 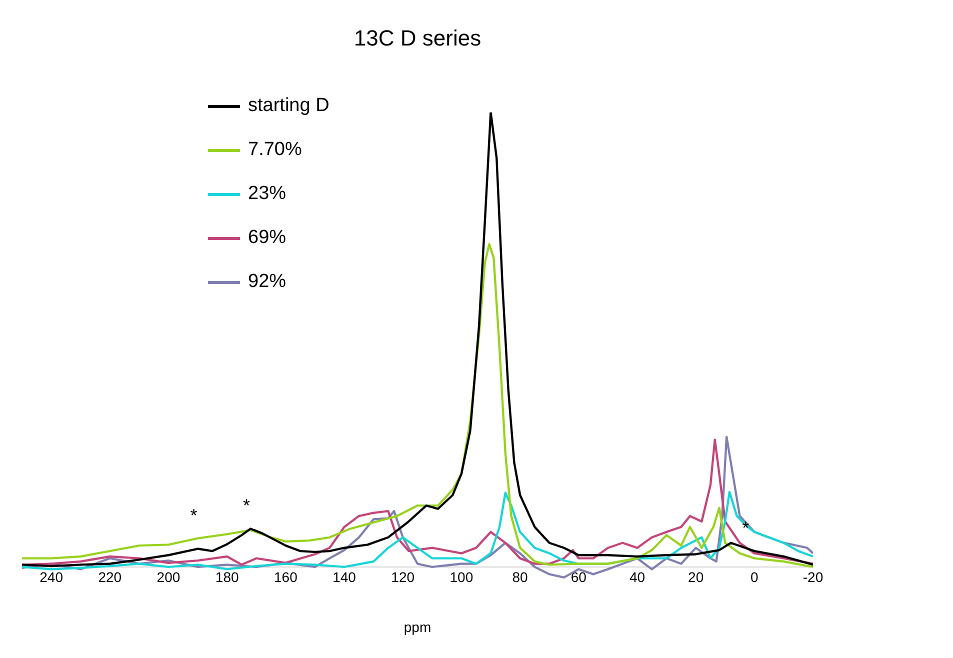 What do you see at coordinates (227, 577) in the screenshot?
I see `x-tick-label: 180` at bounding box center [227, 577].